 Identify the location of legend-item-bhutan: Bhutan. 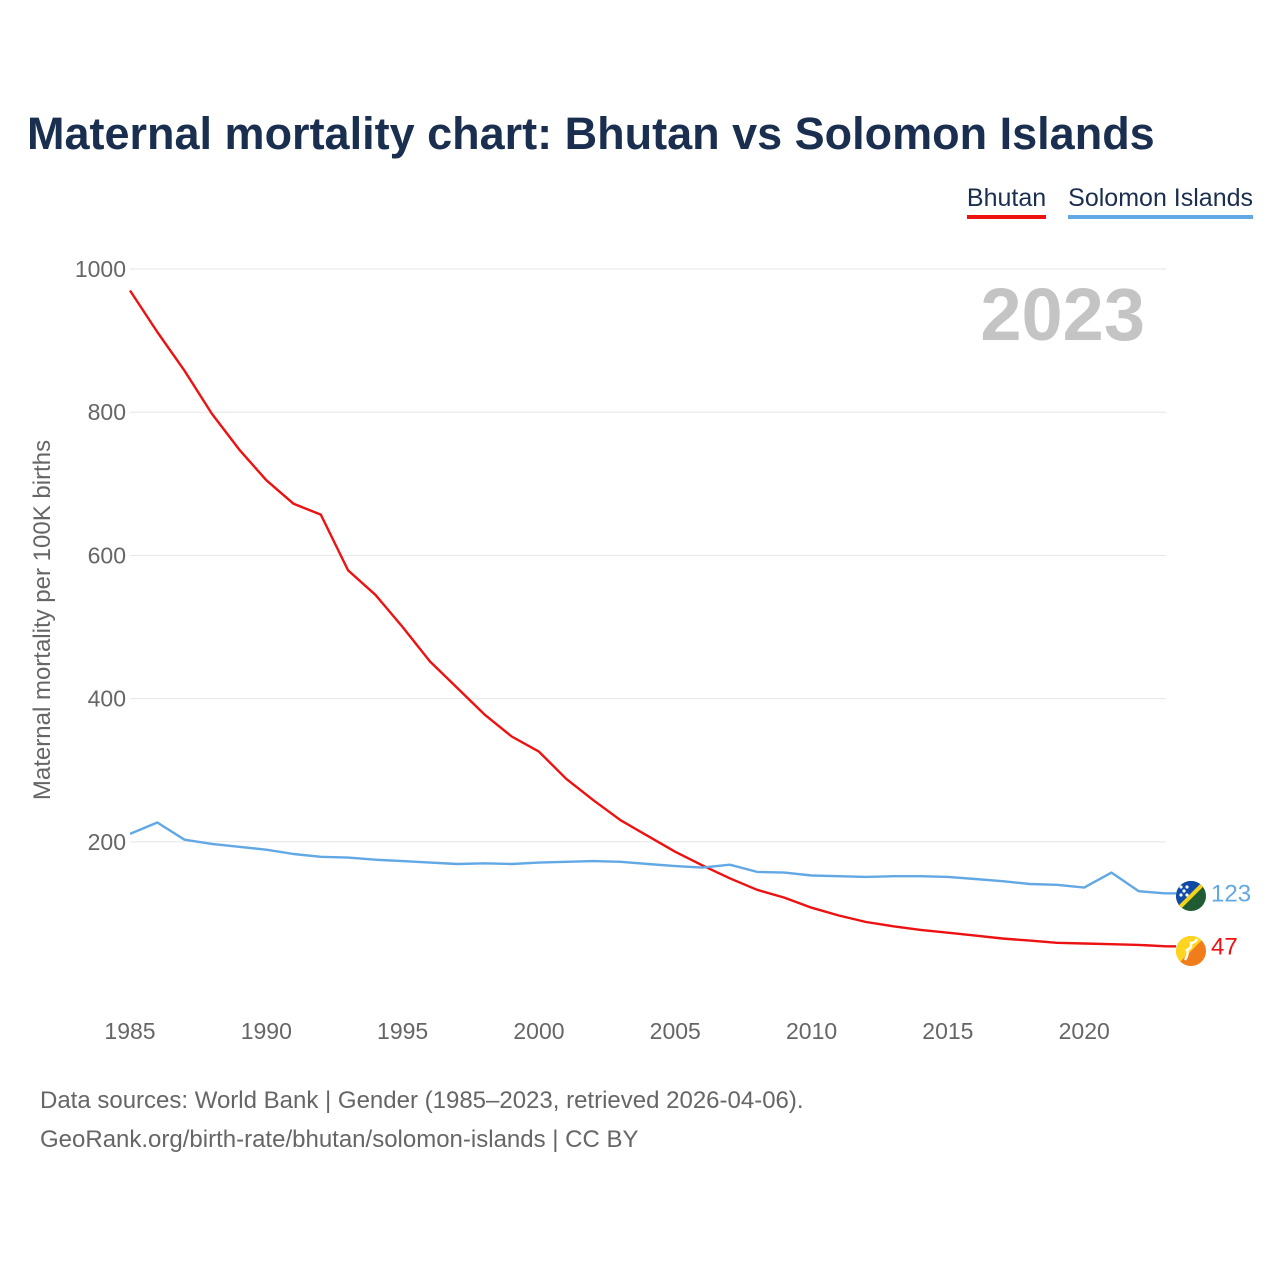
(1006, 201).